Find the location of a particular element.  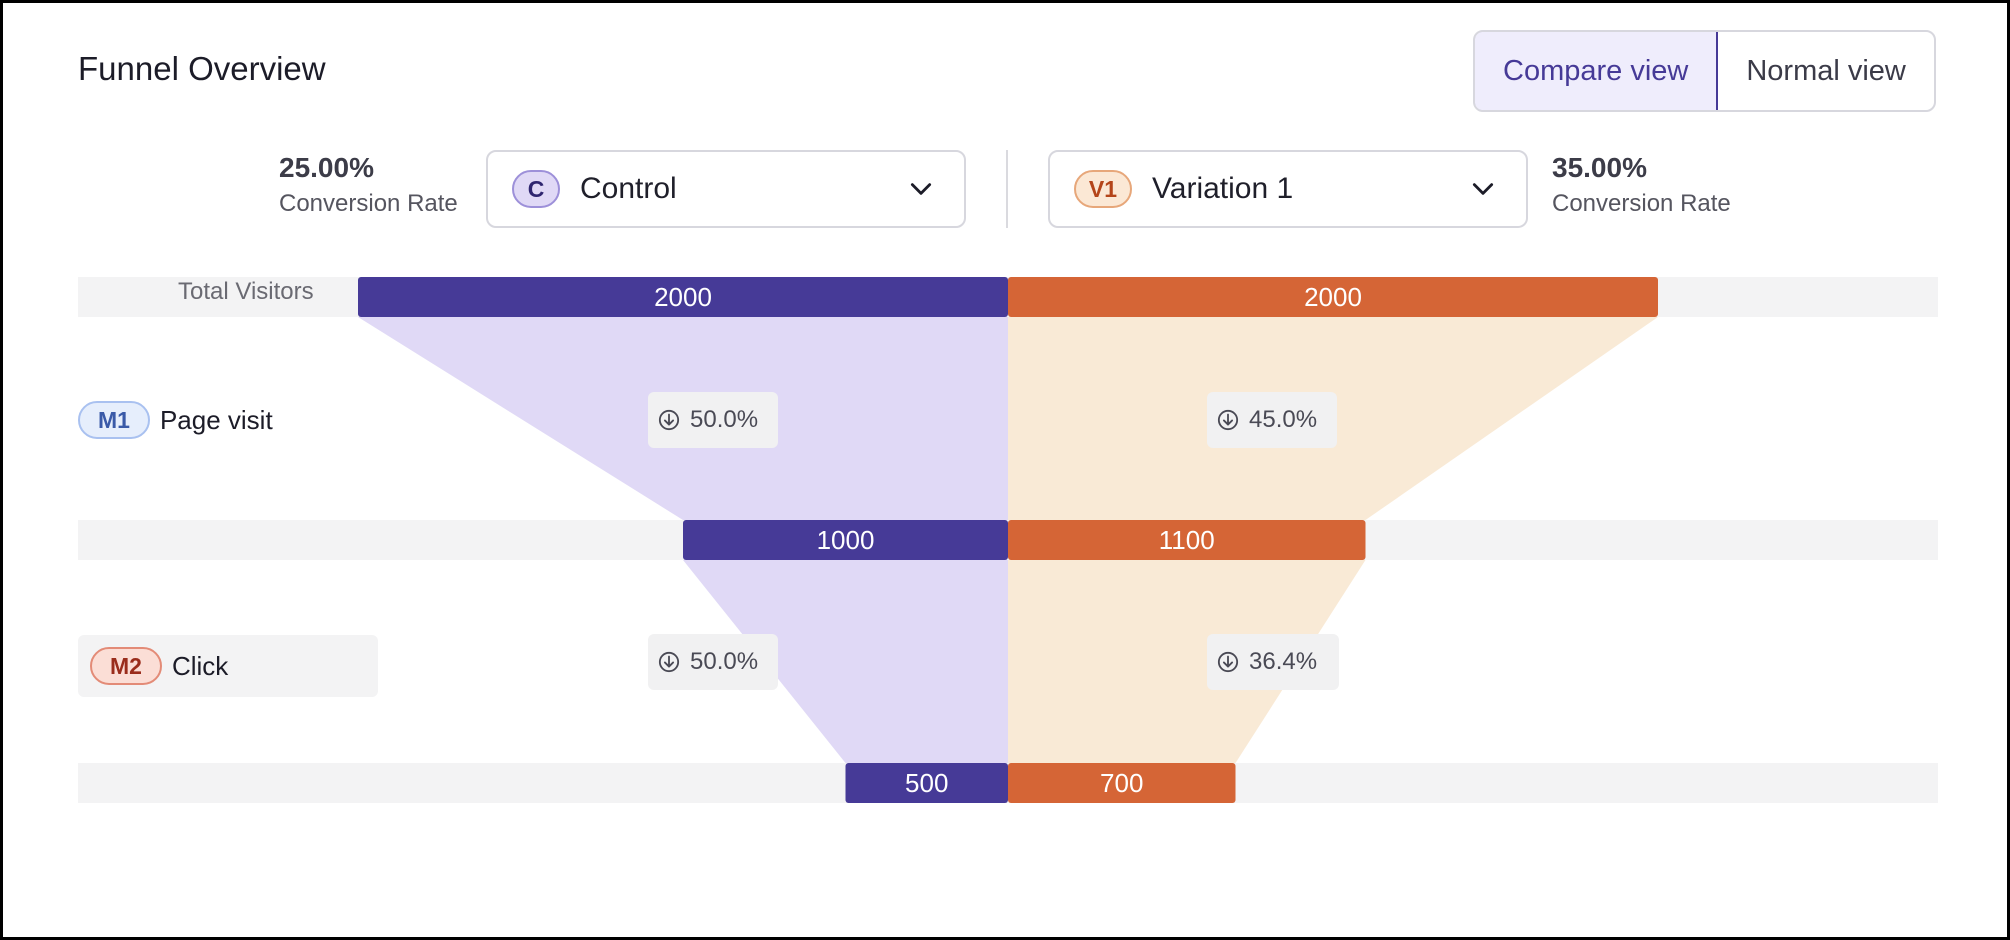

view-toggle: Compare view Normal view is located at coordinates (1704, 71).